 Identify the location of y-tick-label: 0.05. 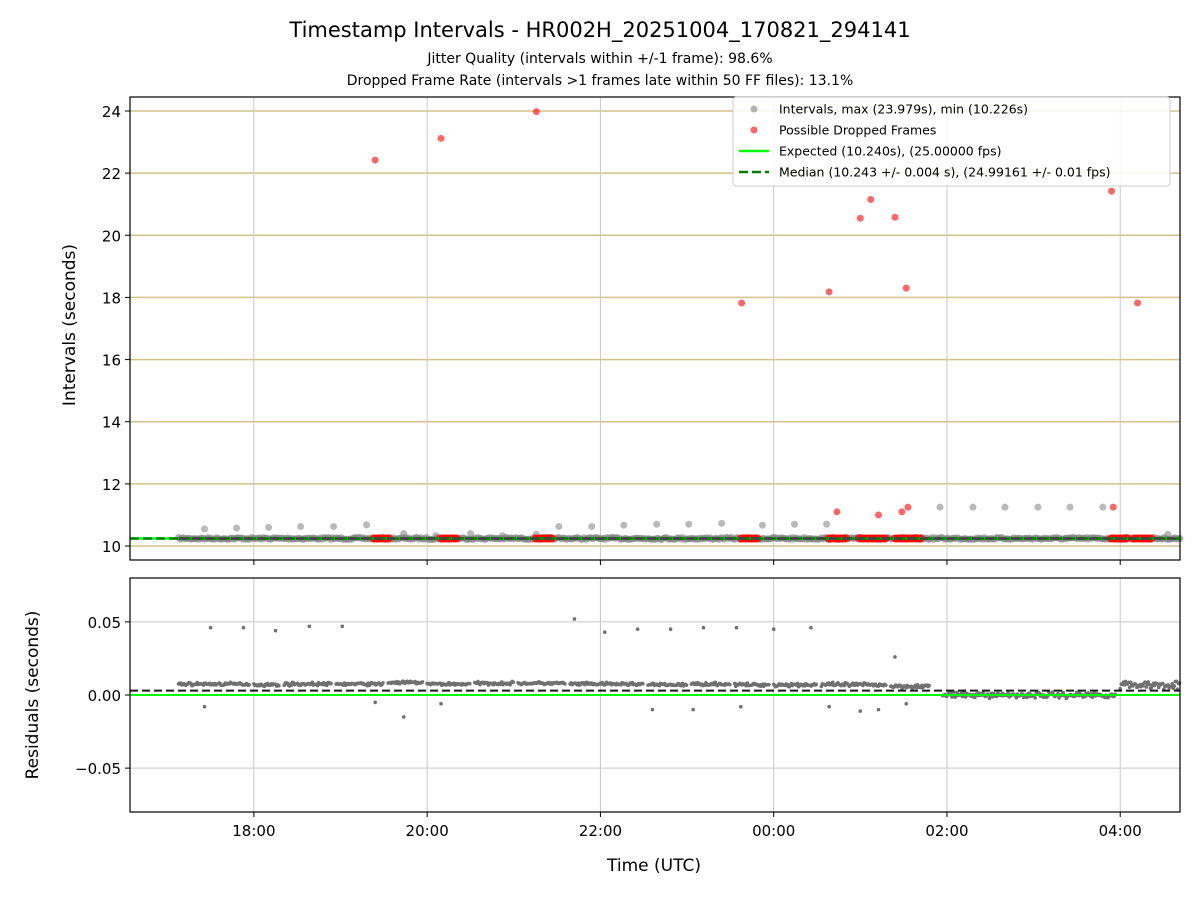
(104, 623).